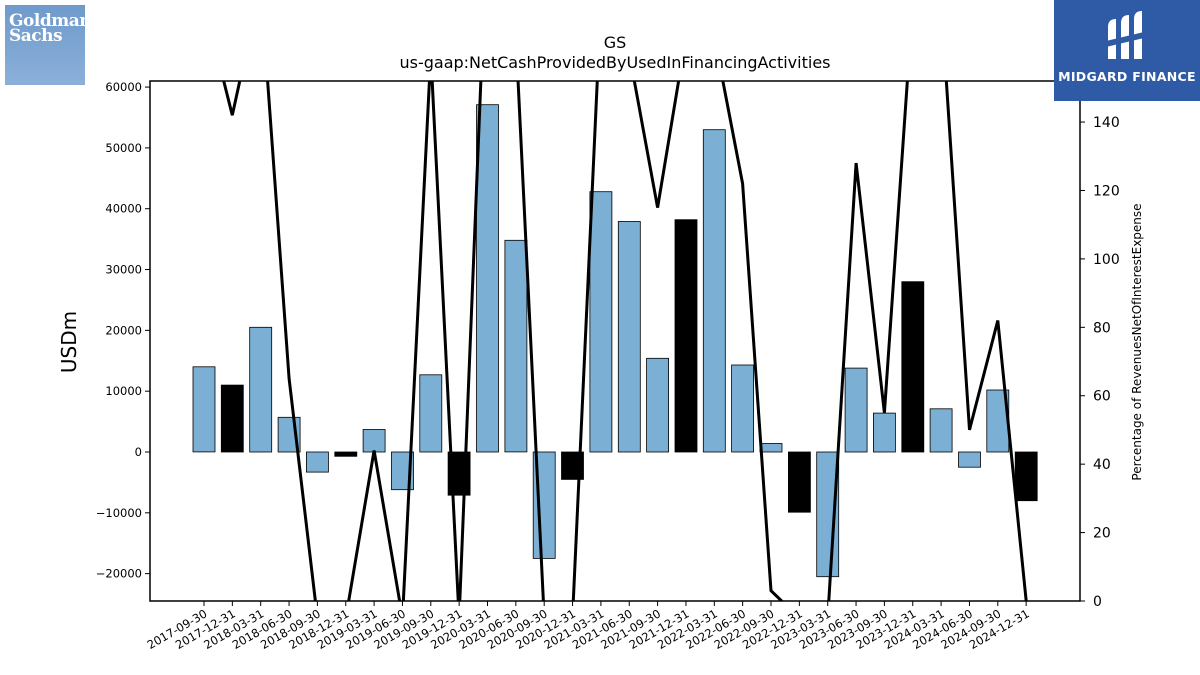 This screenshot has width=1200, height=675. I want to click on y2-tick-label: 40, so click(1102, 465).